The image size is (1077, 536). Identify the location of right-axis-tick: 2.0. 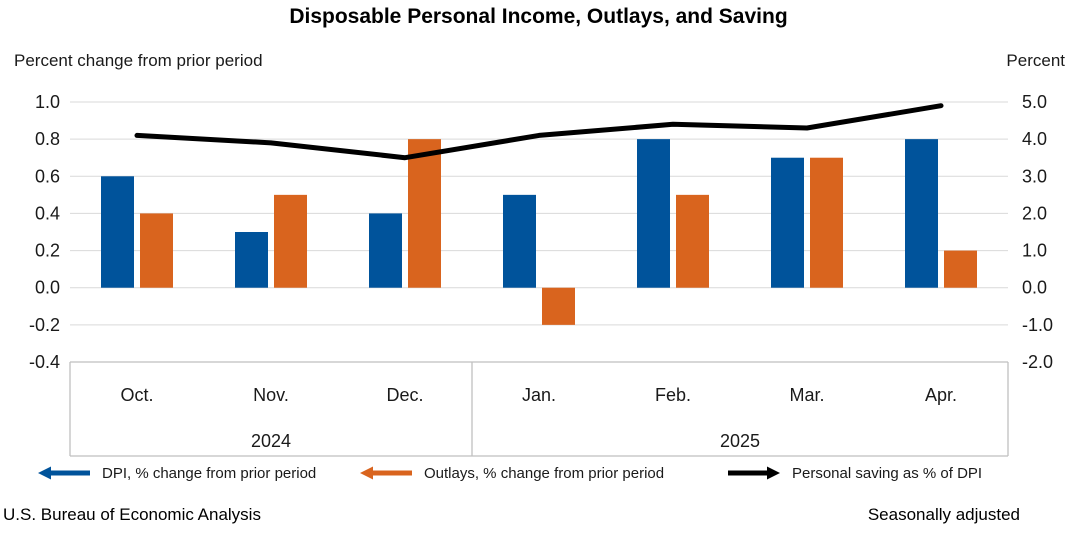
(1034, 213).